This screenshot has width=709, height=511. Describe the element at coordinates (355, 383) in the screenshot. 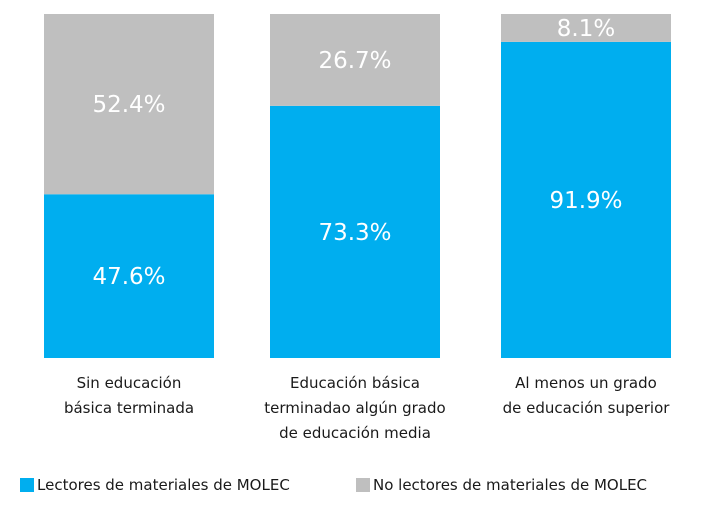

I see `category-label-1-line-0: Educación básica` at that location.